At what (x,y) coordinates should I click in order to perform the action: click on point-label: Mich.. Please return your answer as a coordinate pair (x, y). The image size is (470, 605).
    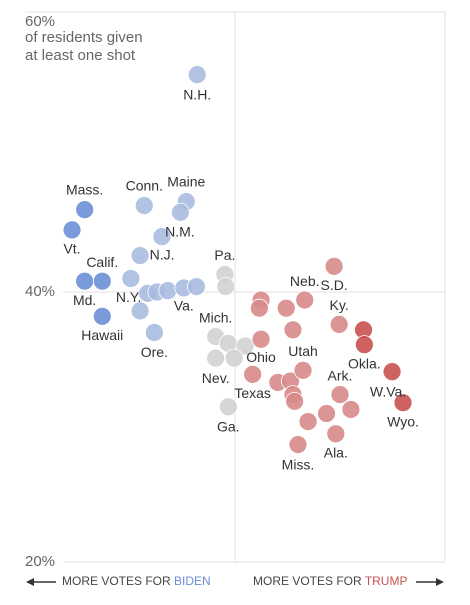
    Looking at the image, I should click on (215, 317).